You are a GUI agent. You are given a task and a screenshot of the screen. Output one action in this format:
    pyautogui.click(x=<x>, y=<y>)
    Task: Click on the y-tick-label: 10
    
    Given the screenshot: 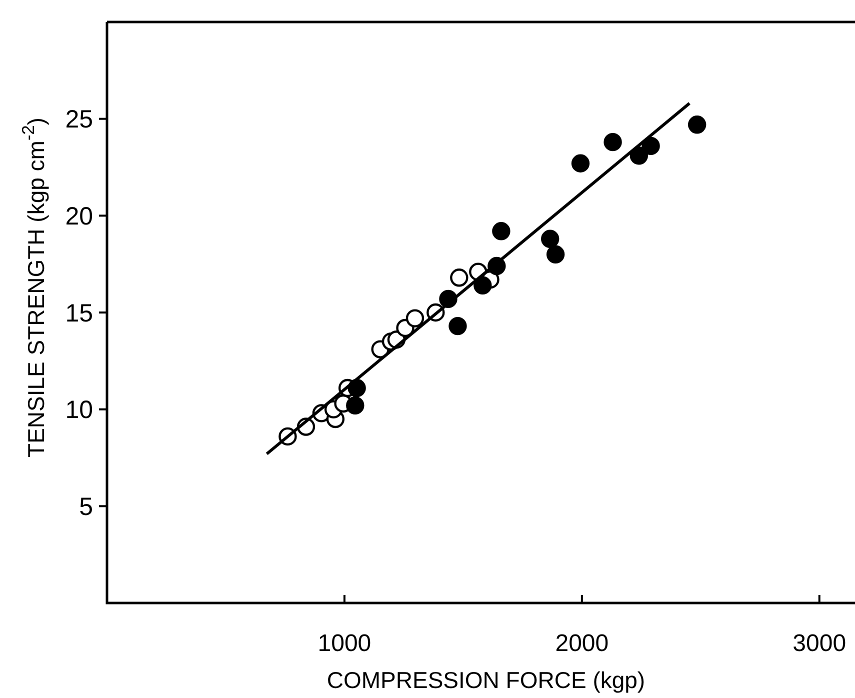 What is the action you would take?
    pyautogui.click(x=79, y=410)
    